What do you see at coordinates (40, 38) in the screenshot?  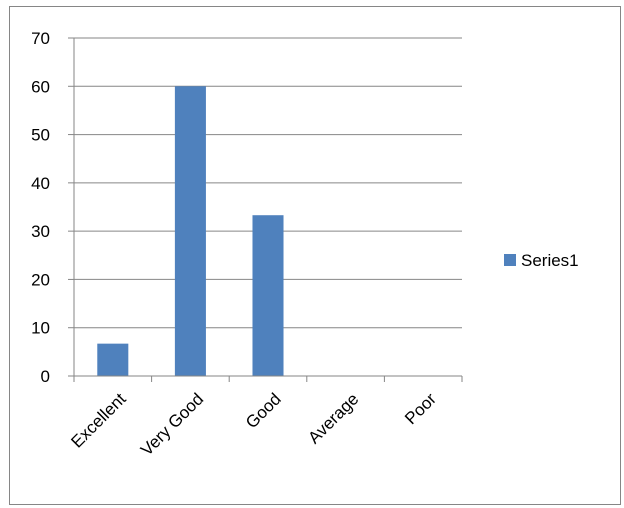 I see `y-tick-label: 70` at bounding box center [40, 38].